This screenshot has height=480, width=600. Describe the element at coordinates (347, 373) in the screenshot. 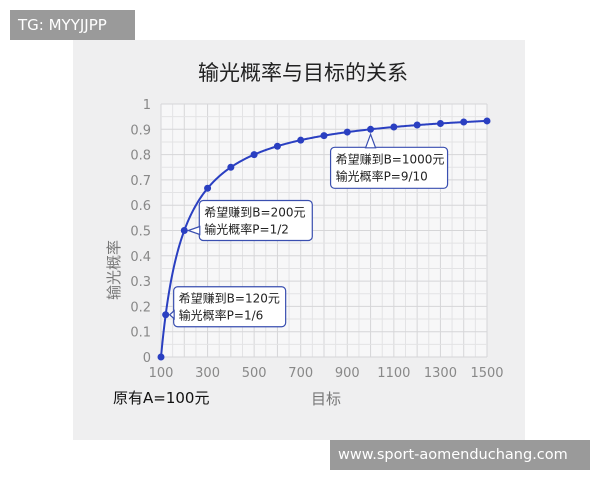

I see `x-tick-label: 900` at that location.